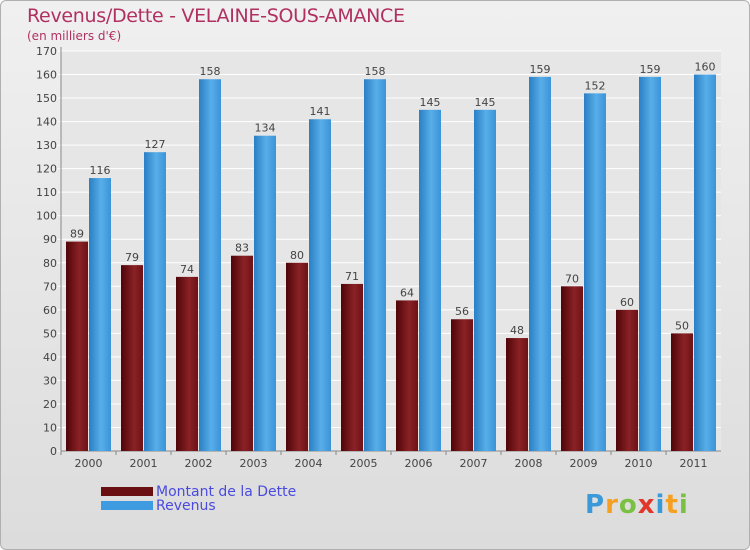 This screenshot has width=750, height=550. What do you see at coordinates (155, 302) in the screenshot?
I see `bar-revenus-2001` at bounding box center [155, 302].